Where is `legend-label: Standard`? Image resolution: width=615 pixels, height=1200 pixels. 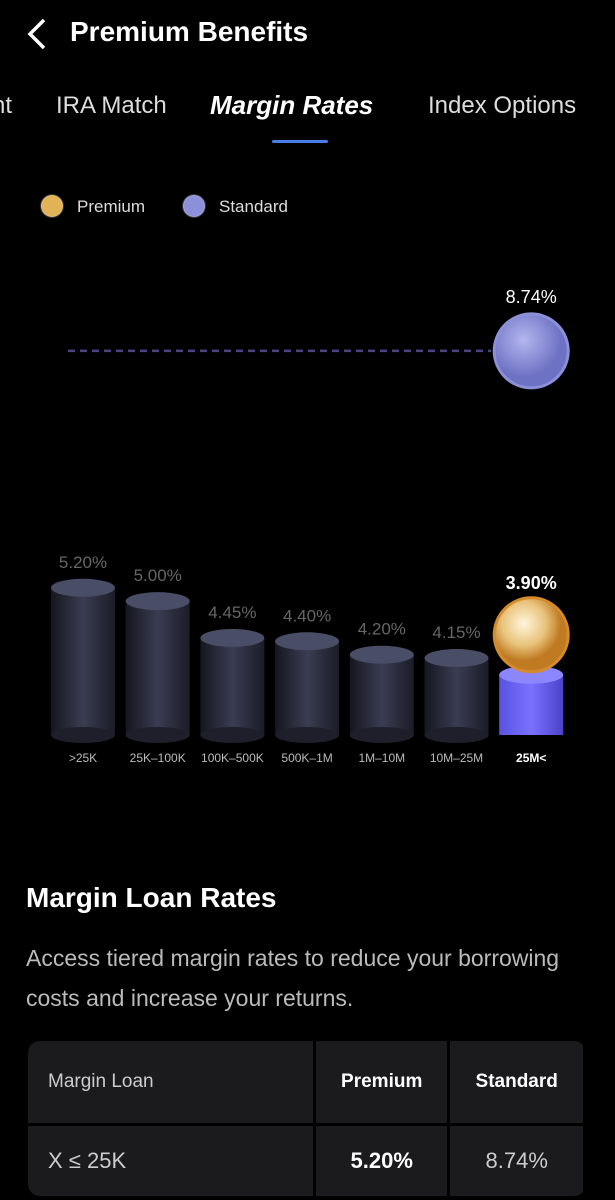
legend-label: Standard is located at coordinates (253, 206).